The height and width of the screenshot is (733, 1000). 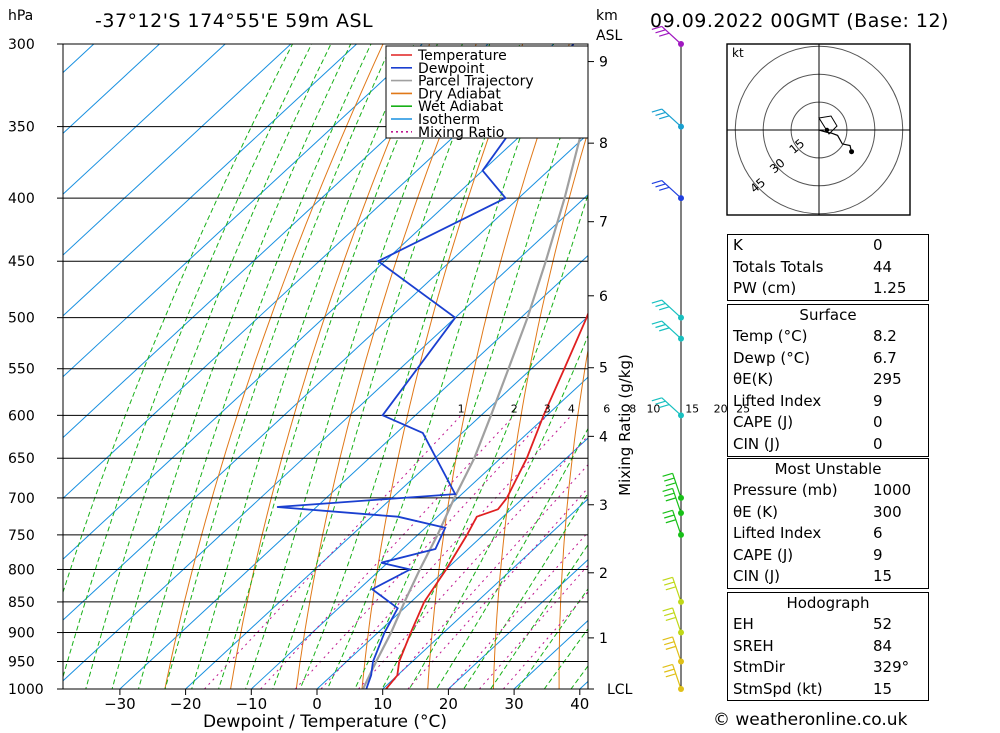 I want to click on table-row: Lifted Index 9, so click(x=828, y=402).